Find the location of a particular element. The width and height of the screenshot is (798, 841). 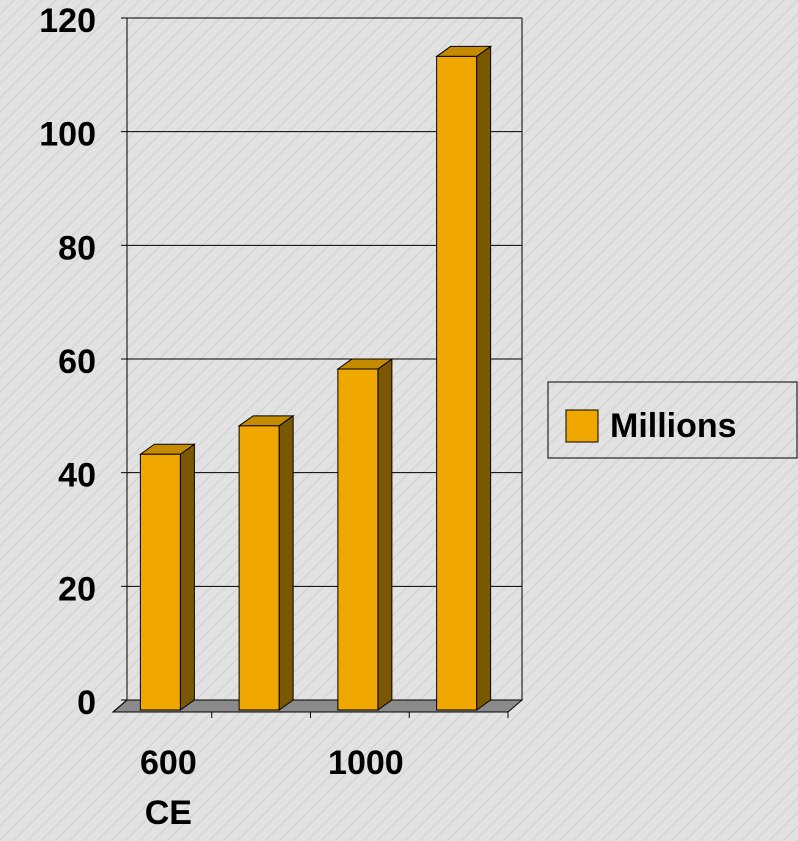

y-tick-label: 40 is located at coordinates (77, 476).